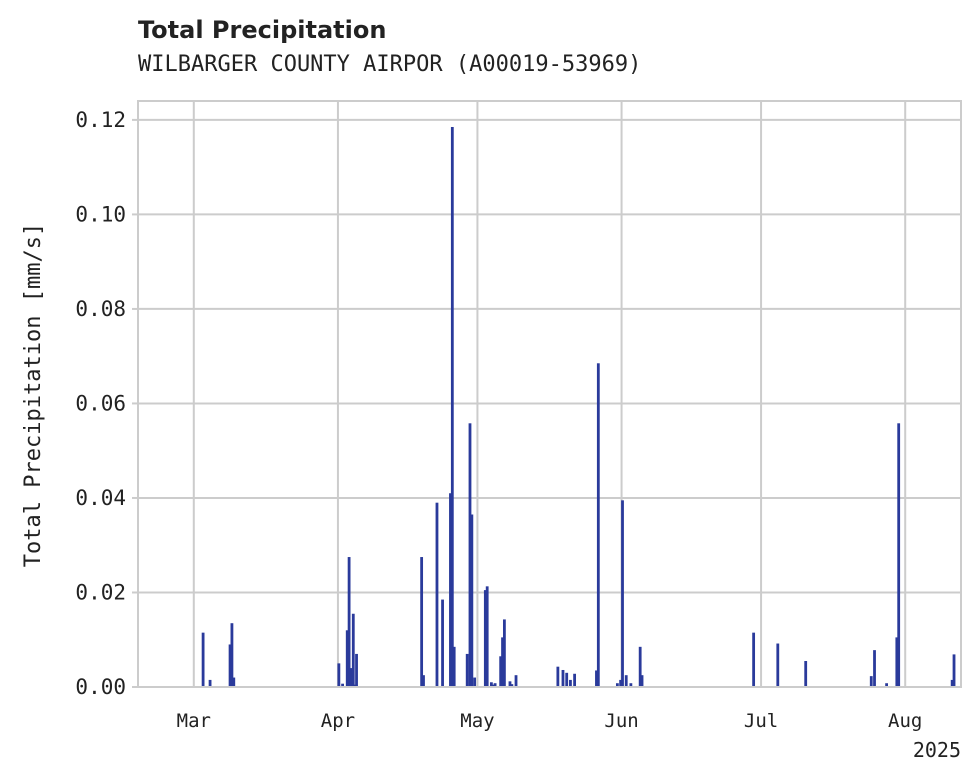 The image size is (980, 783). Describe the element at coordinates (477, 721) in the screenshot. I see `x-tick-label: May` at that location.